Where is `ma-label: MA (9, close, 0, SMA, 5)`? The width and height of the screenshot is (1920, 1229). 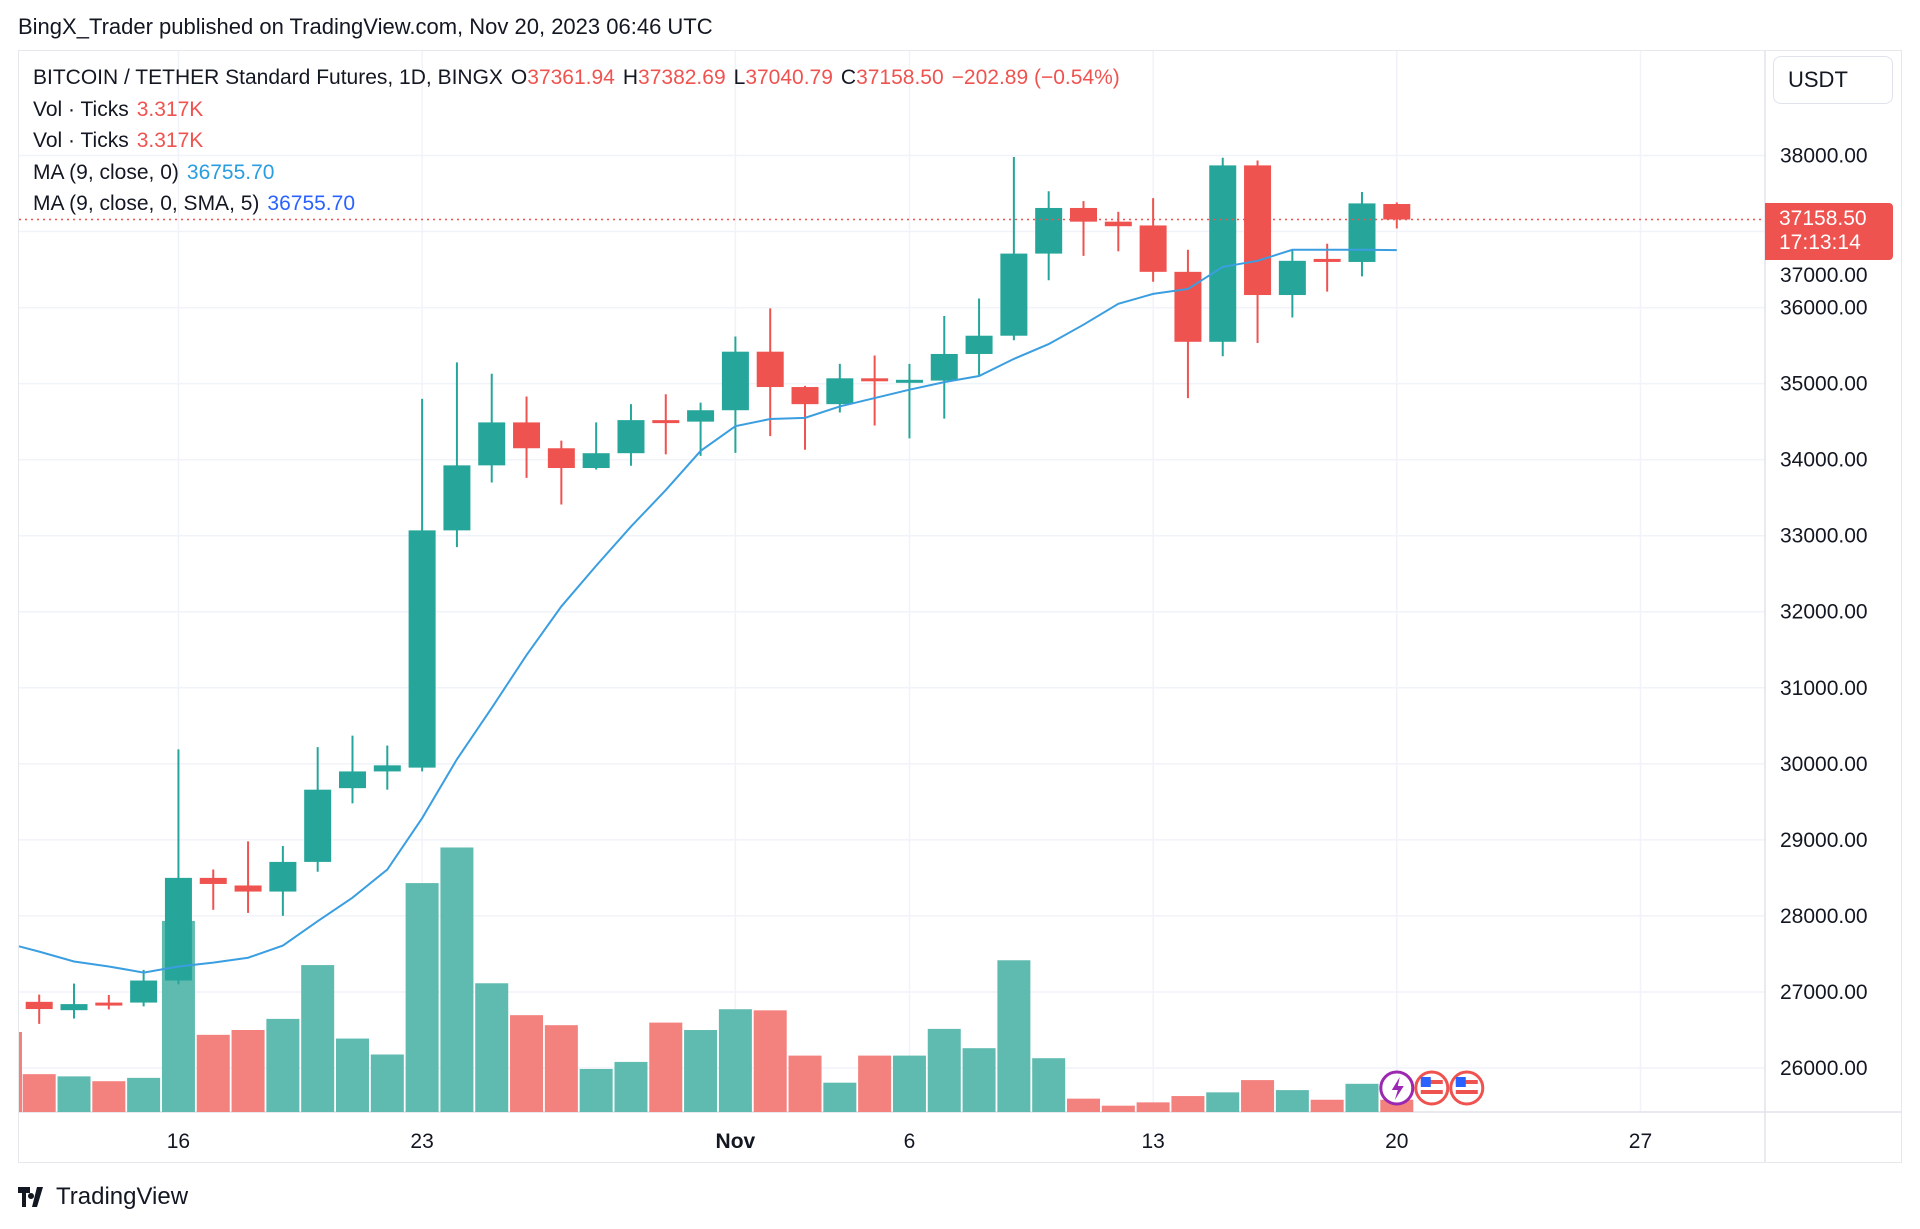
ma-label: MA (9, close, 0, SMA, 5) is located at coordinates (146, 203).